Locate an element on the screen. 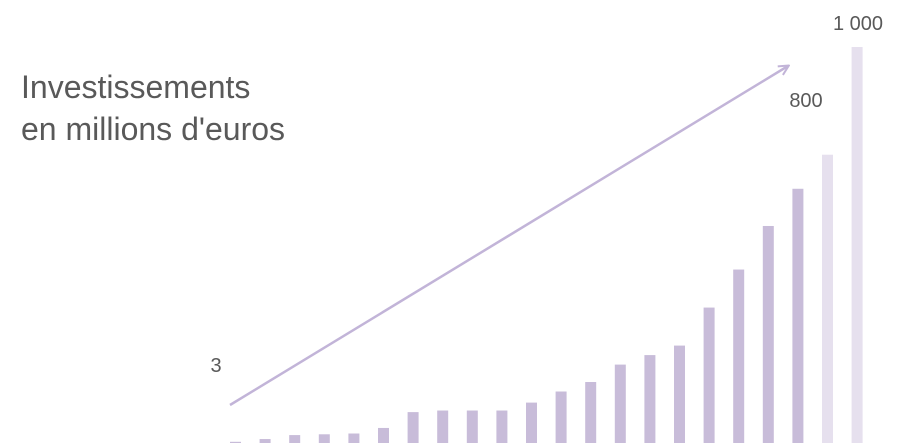  value-label-3: 1 000 is located at coordinates (858, 24).